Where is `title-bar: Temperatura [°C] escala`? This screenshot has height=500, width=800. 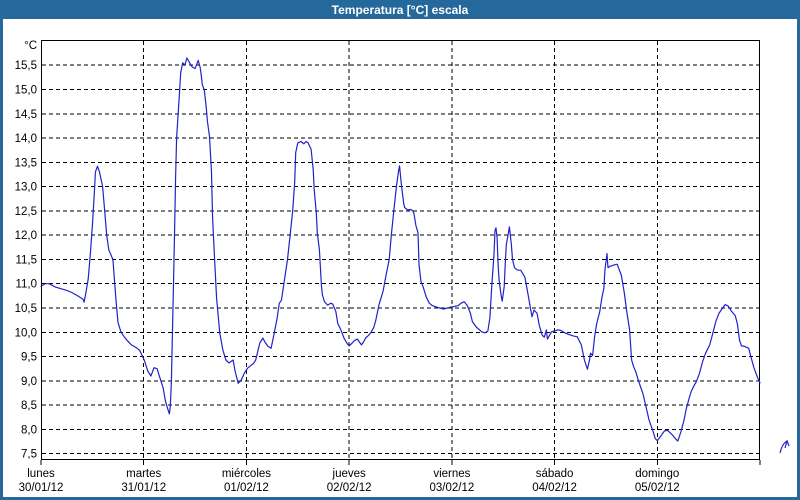
title-bar: Temperatura [°C] escala is located at coordinates (400, 11).